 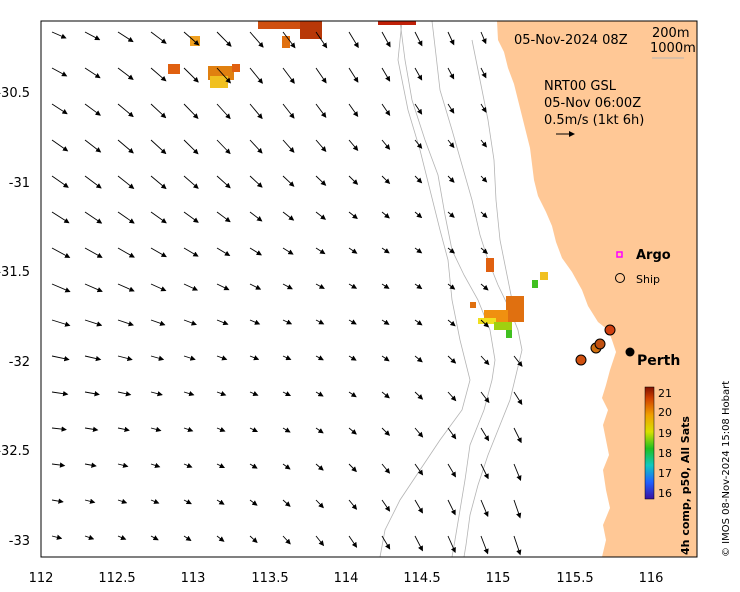 What do you see at coordinates (15, 93) in the screenshot?
I see `y-tick: -30.5` at bounding box center [15, 93].